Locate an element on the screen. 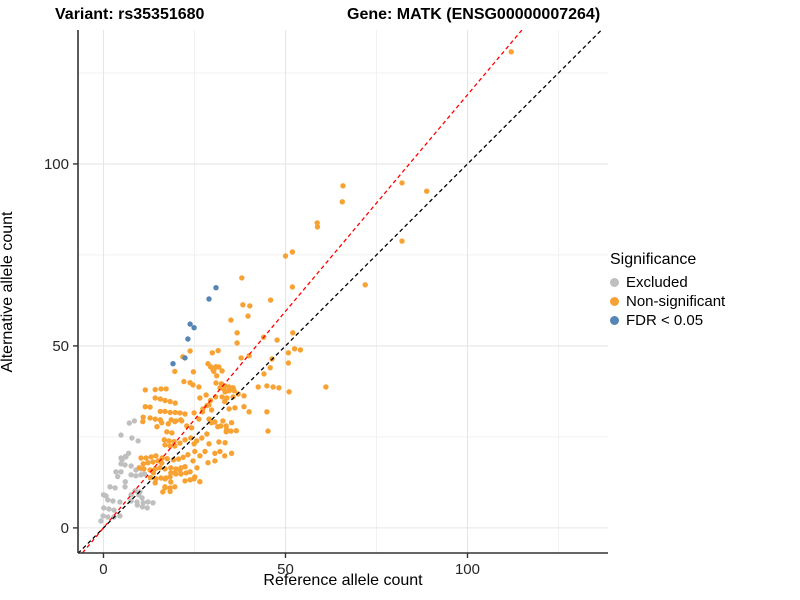 This screenshot has width=800, height=600. x-axis-title: Reference allele count is located at coordinates (343, 580).